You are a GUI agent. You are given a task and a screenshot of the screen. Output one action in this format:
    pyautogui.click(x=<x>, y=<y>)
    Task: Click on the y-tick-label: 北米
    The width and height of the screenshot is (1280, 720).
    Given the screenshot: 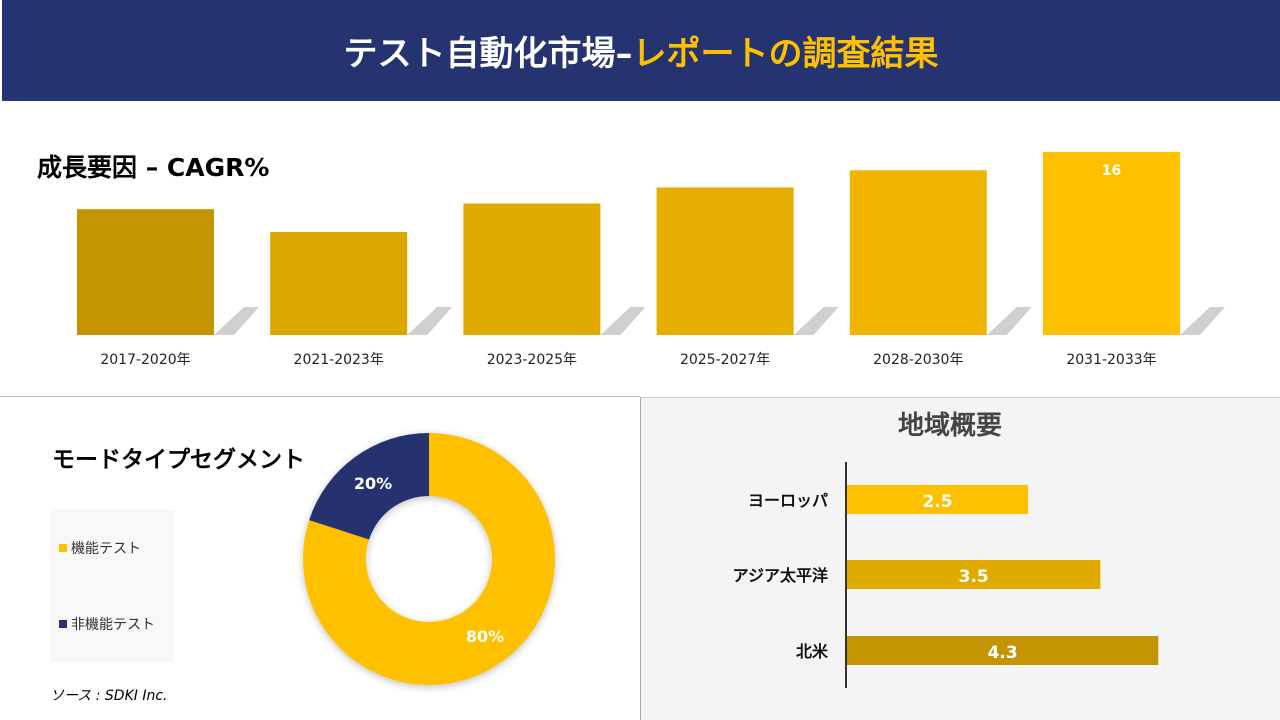 What is the action you would take?
    pyautogui.click(x=812, y=651)
    